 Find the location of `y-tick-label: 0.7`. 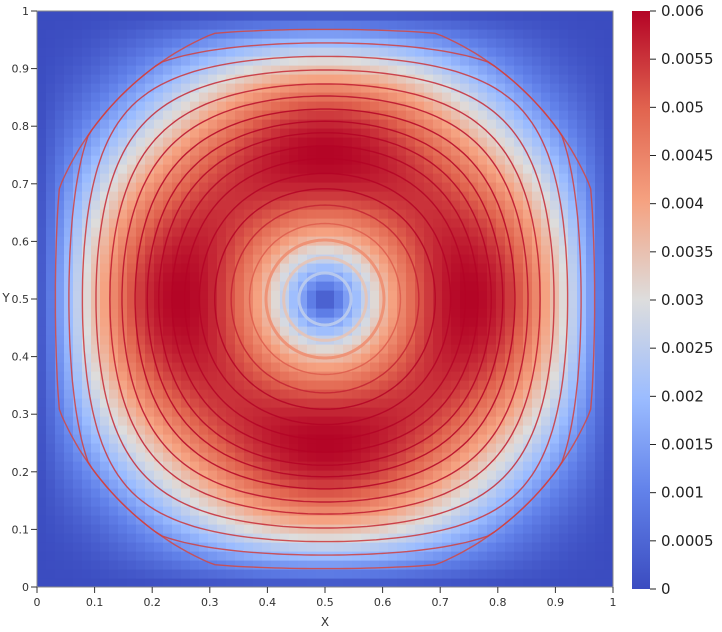

y-tick-label: 0.7 is located at coordinates (21, 184).